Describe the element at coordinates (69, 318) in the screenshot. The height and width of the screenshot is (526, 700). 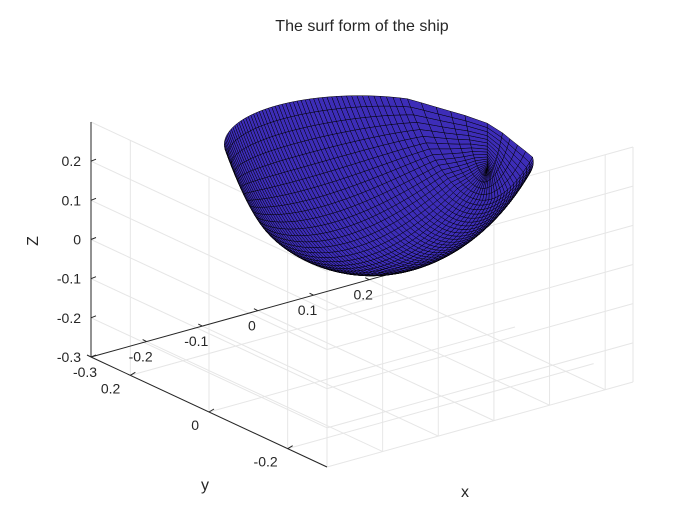
I see `z-tick-label: -0.2` at that location.